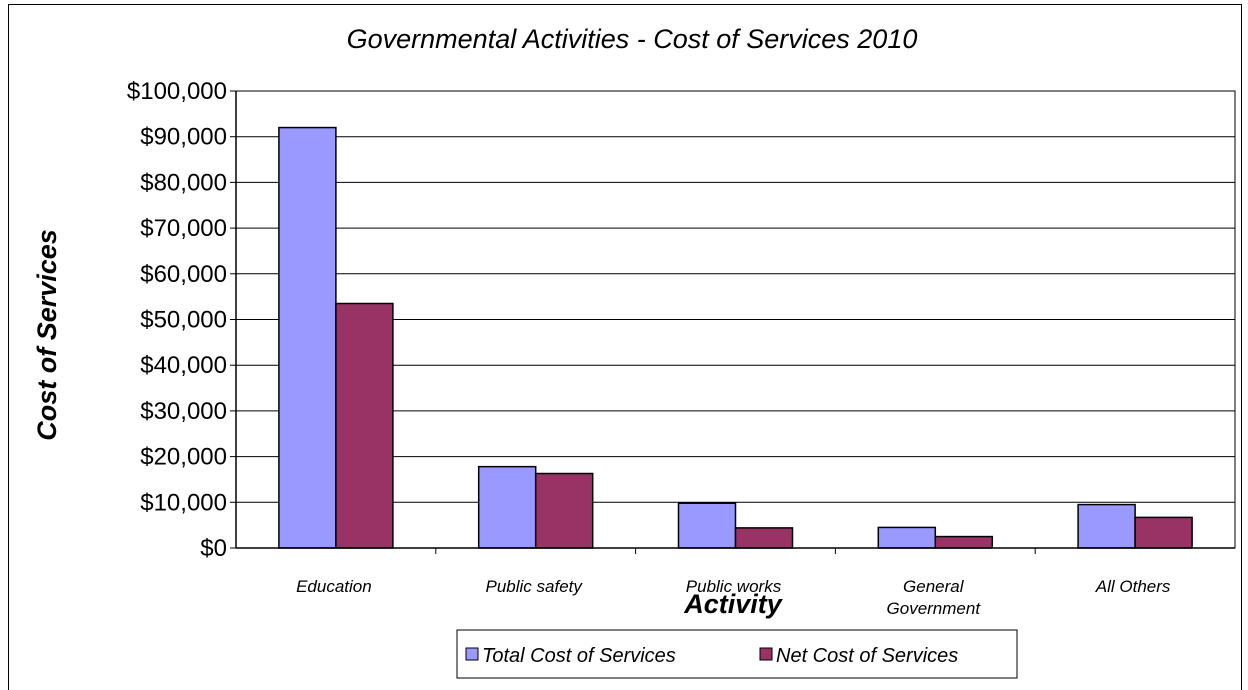  What do you see at coordinates (183, 502) in the screenshot?
I see `y-tick-label: $10,000` at bounding box center [183, 502].